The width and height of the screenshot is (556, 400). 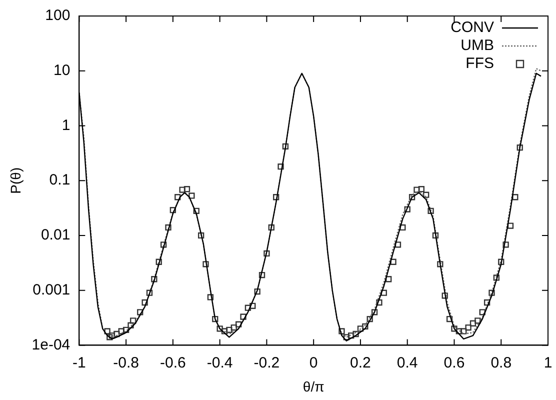 What do you see at coordinates (173, 363) in the screenshot?
I see `x-tick-label: -0.6` at bounding box center [173, 363].